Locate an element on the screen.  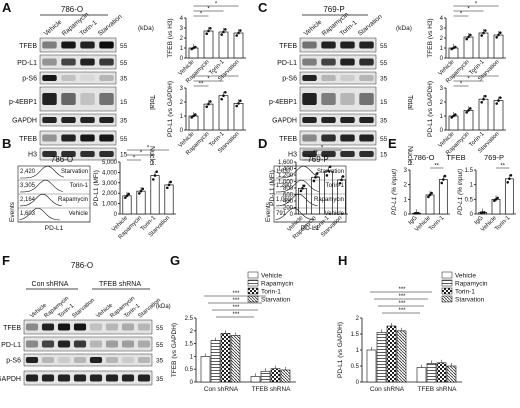
chart-d-ytick-label: 0 is located at coordinates (292, 215).